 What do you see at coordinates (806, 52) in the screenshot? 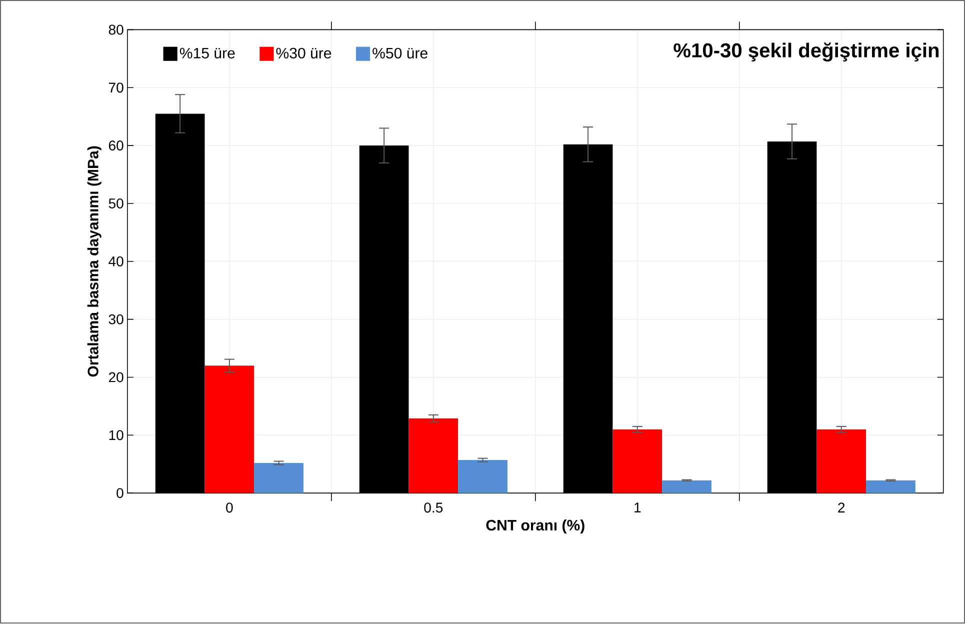
I see `text: %10-30 şekil değiştirme için` at bounding box center [806, 52].